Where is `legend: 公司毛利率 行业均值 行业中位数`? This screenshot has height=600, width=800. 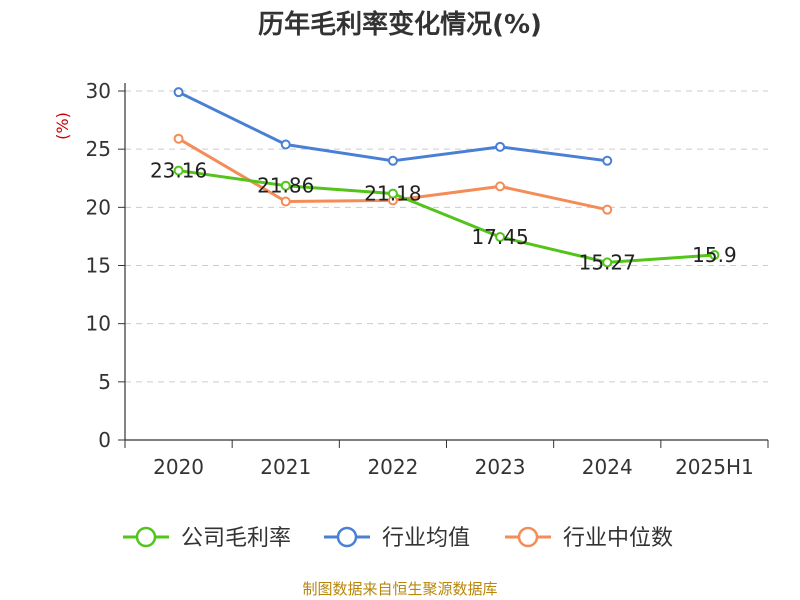
legend: 公司毛利率 行业均值 行业中位数 is located at coordinates (398, 538).